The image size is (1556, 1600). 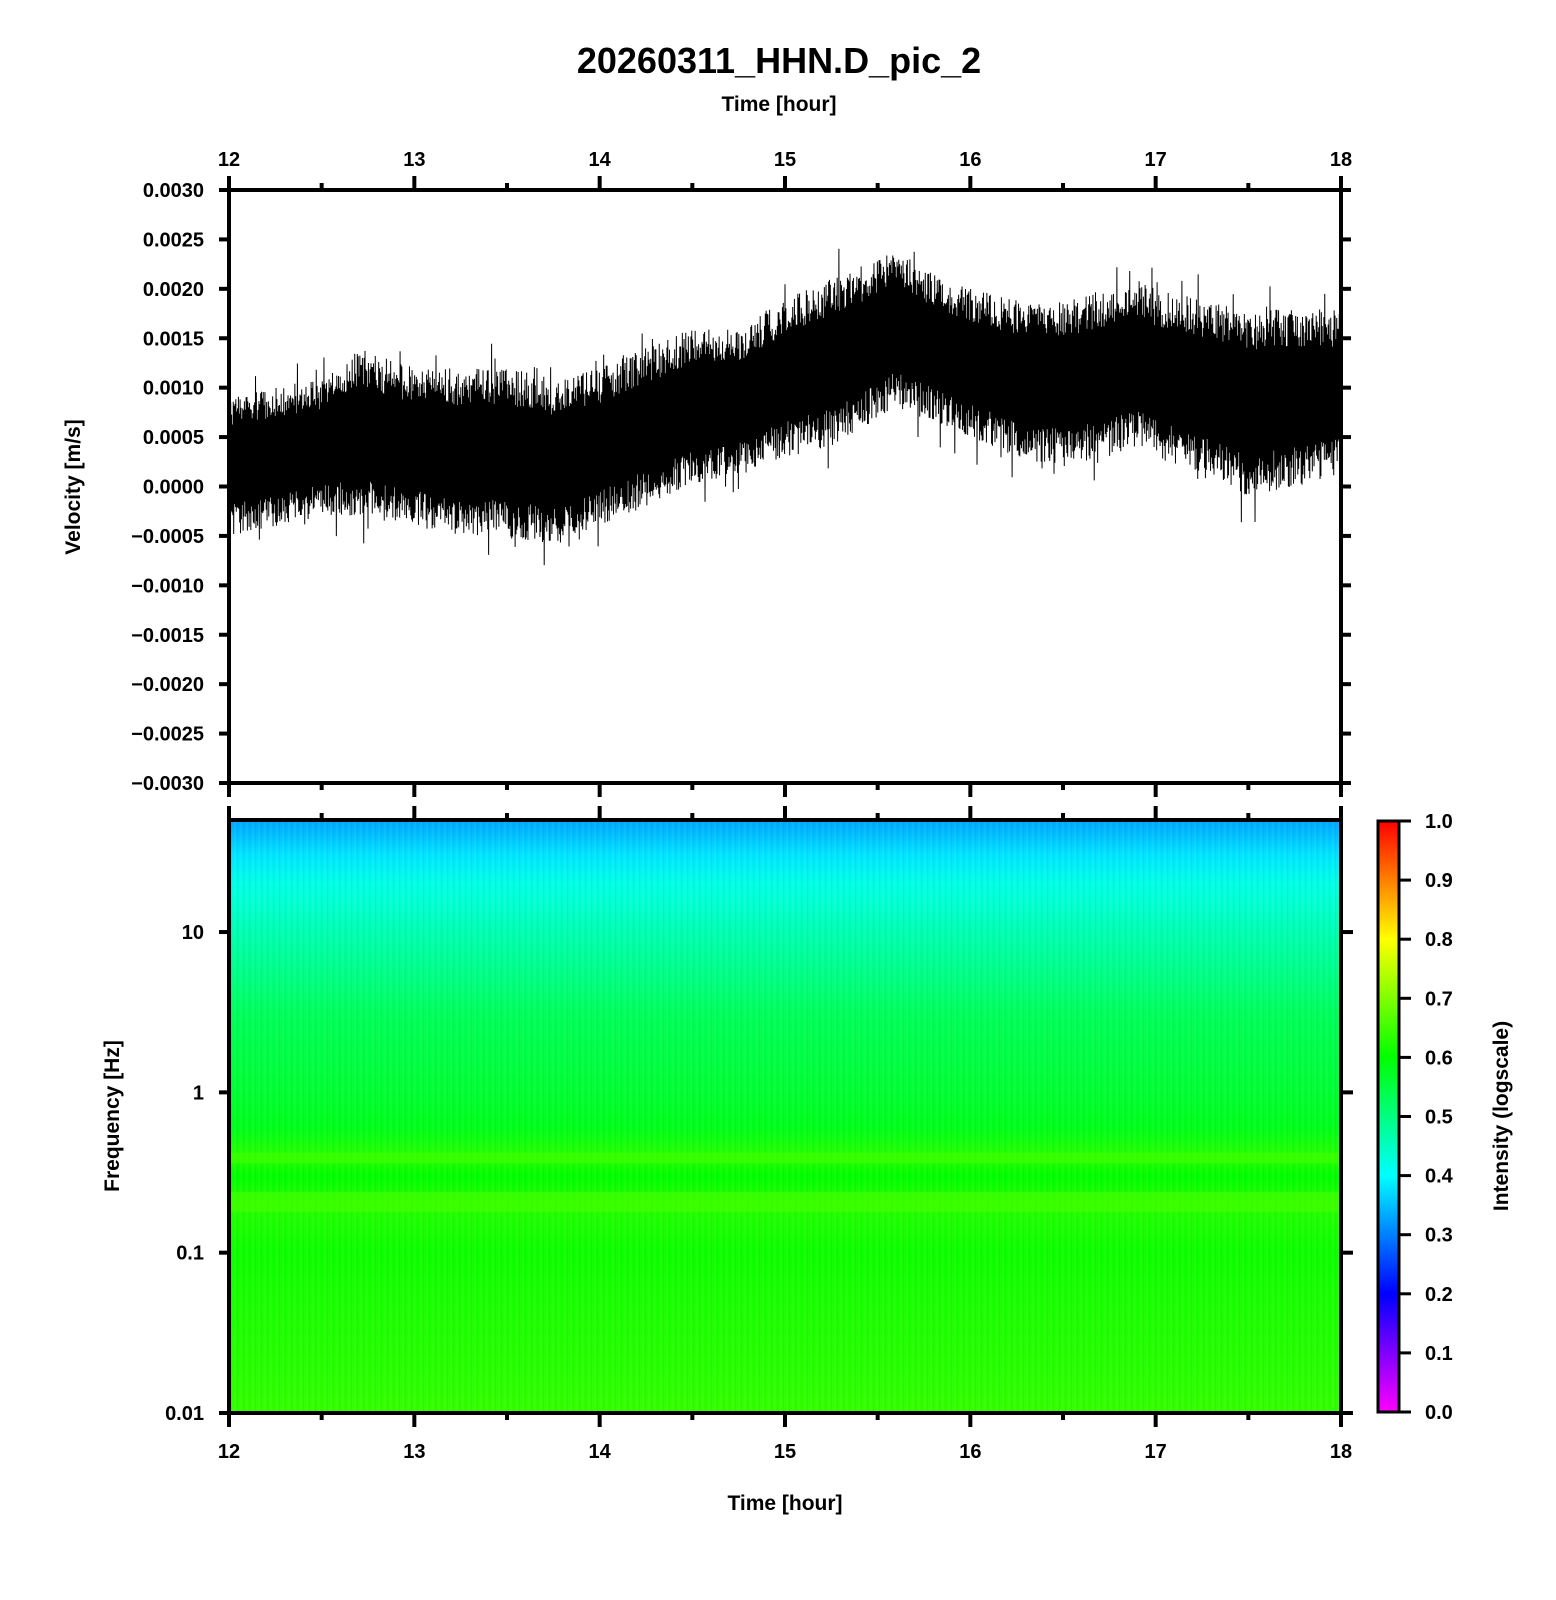 What do you see at coordinates (970, 160) in the screenshot?
I see `waveform-top-x-tick-label: 16` at bounding box center [970, 160].